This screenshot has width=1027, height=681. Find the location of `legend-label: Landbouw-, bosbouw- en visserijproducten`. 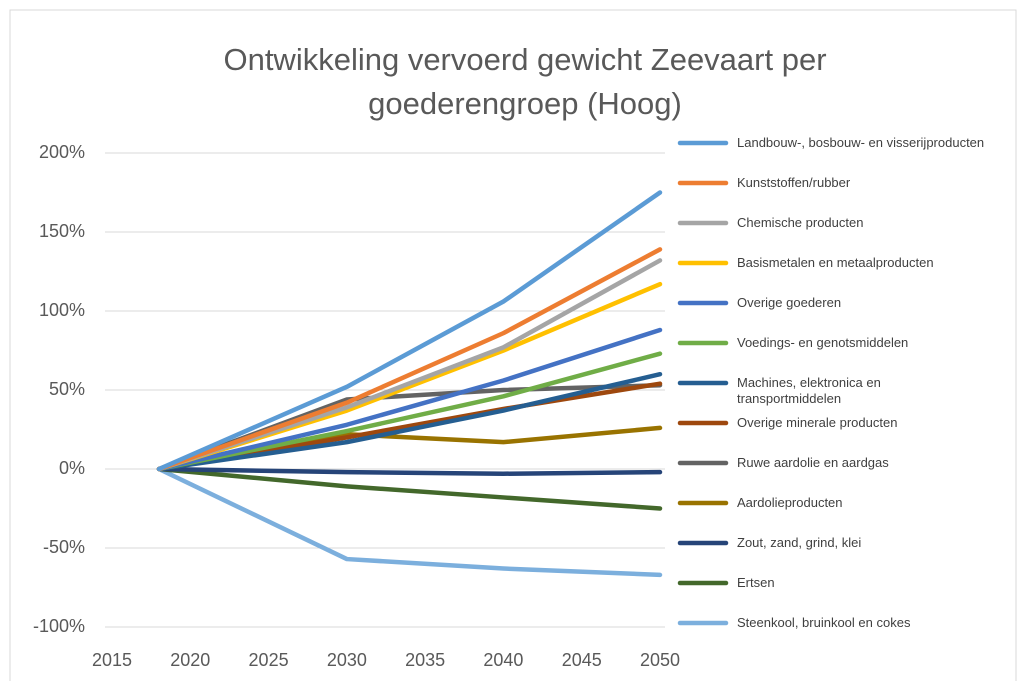

legend-label: Landbouw-, bosbouw- en visserijproducten is located at coordinates (861, 142).